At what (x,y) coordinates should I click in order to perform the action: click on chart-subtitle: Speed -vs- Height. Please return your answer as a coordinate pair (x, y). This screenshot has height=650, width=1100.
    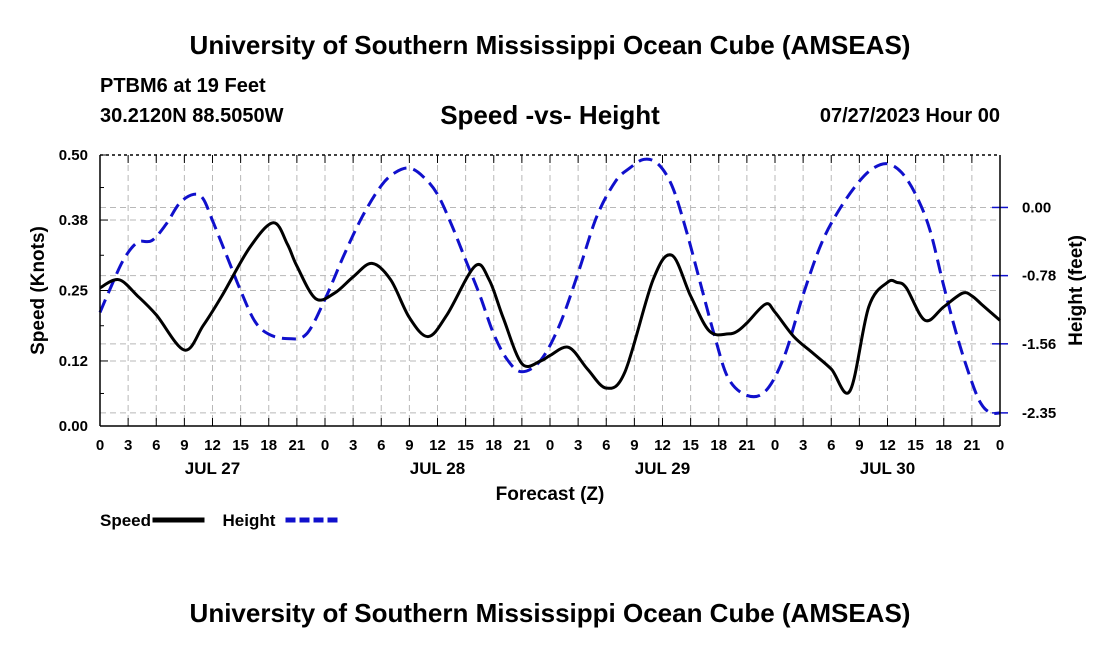
    Looking at the image, I should click on (550, 115).